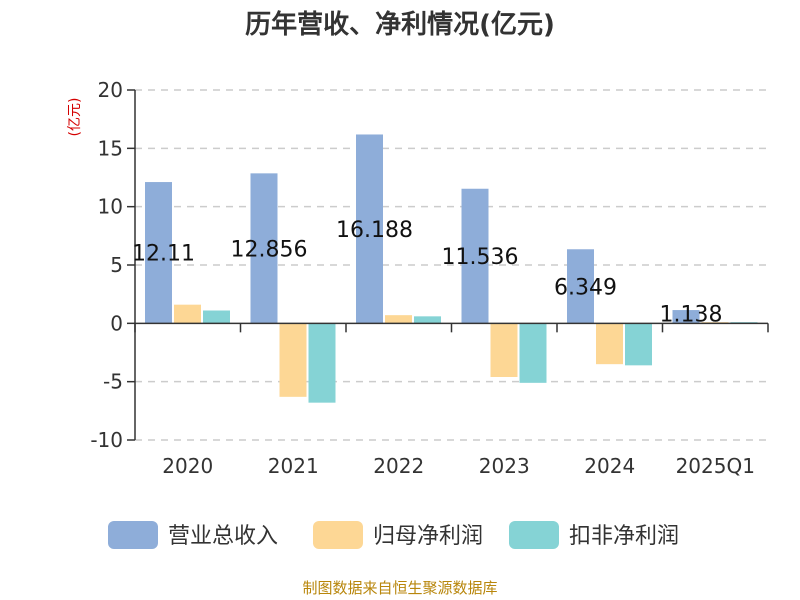 Image resolution: width=800 pixels, height=600 pixels. I want to click on x-tick-label: 2024, so click(609, 466).